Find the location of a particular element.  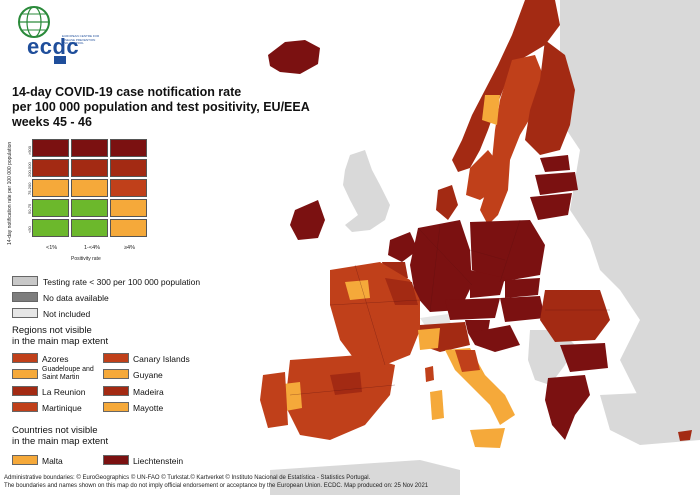

globe-icon is located at coordinates (42, 35).